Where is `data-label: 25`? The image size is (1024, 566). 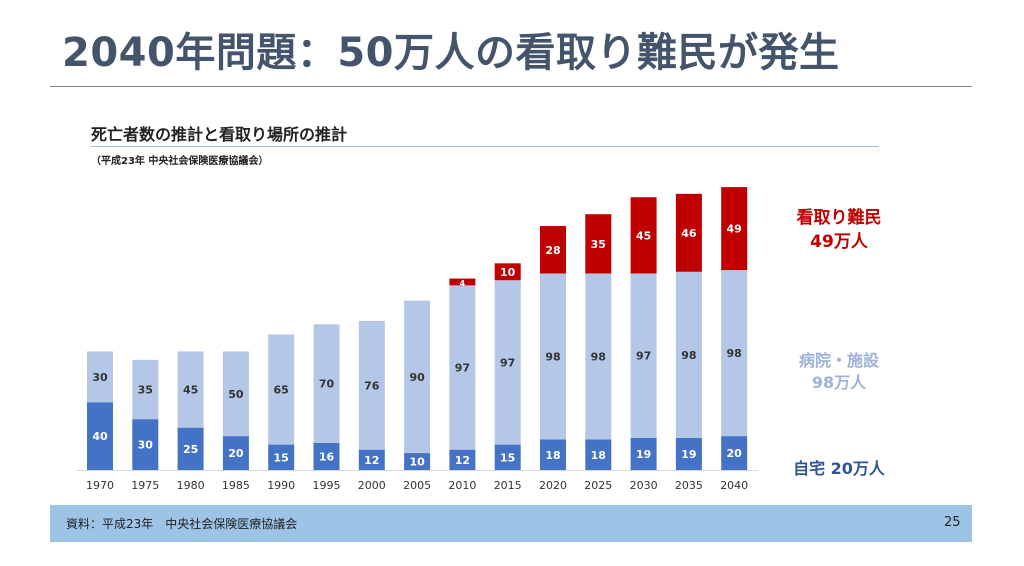 data-label: 25 is located at coordinates (190, 449).